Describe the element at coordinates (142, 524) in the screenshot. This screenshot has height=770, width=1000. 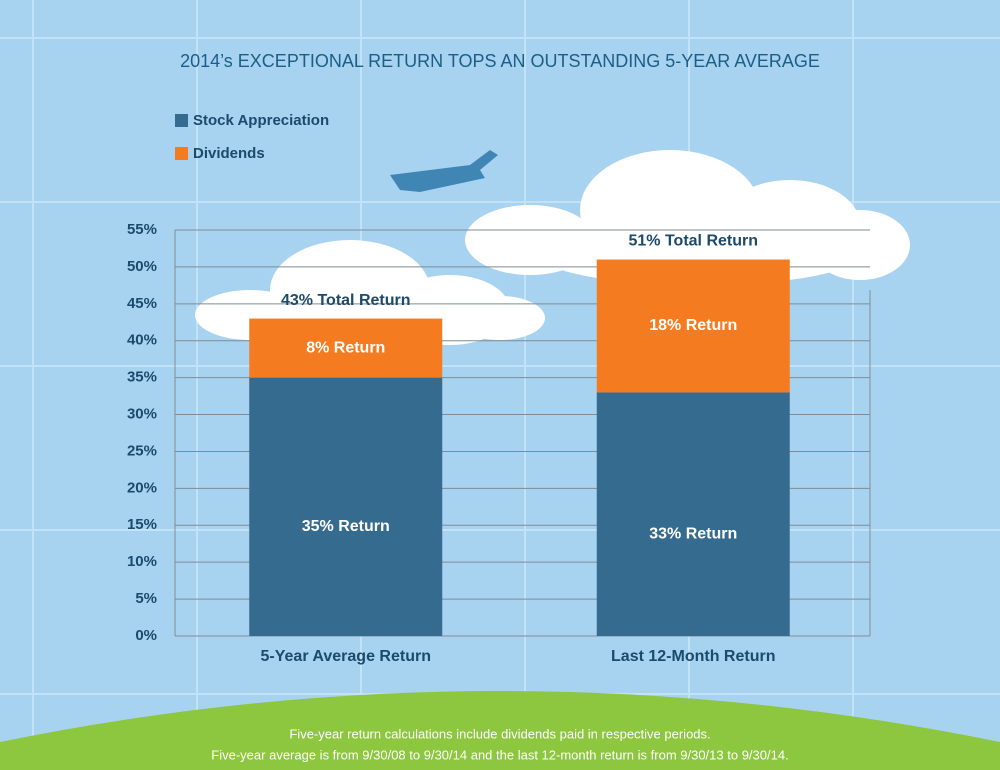
I see `y-tick-label: 15%` at that location.